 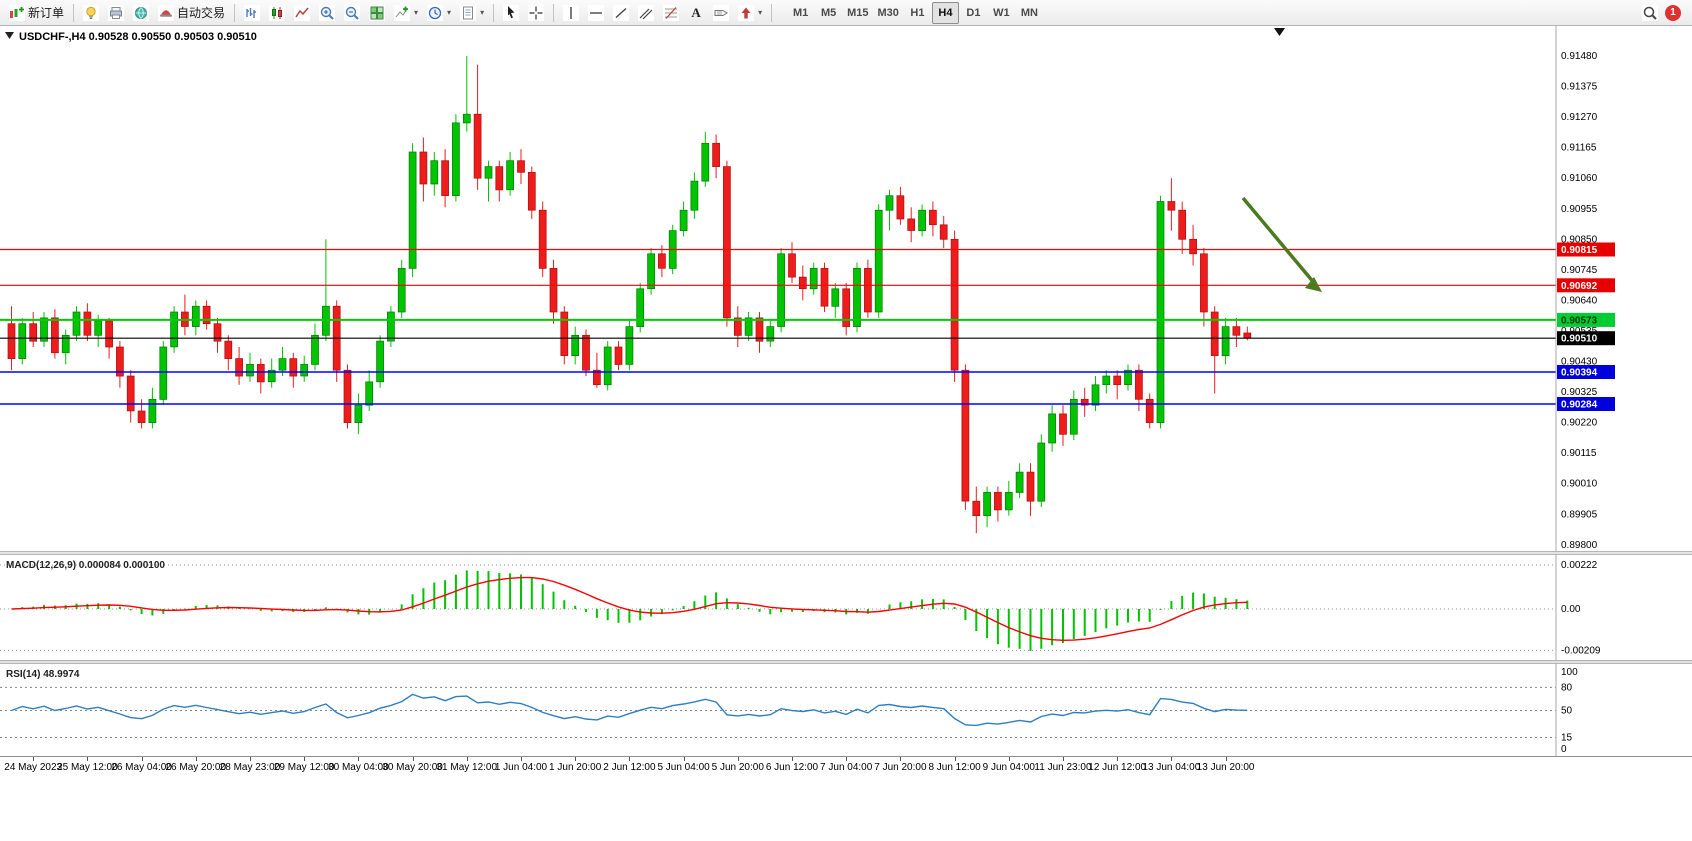 What do you see at coordinates (1567, 738) in the screenshot?
I see `svg-text: 15` at bounding box center [1567, 738].